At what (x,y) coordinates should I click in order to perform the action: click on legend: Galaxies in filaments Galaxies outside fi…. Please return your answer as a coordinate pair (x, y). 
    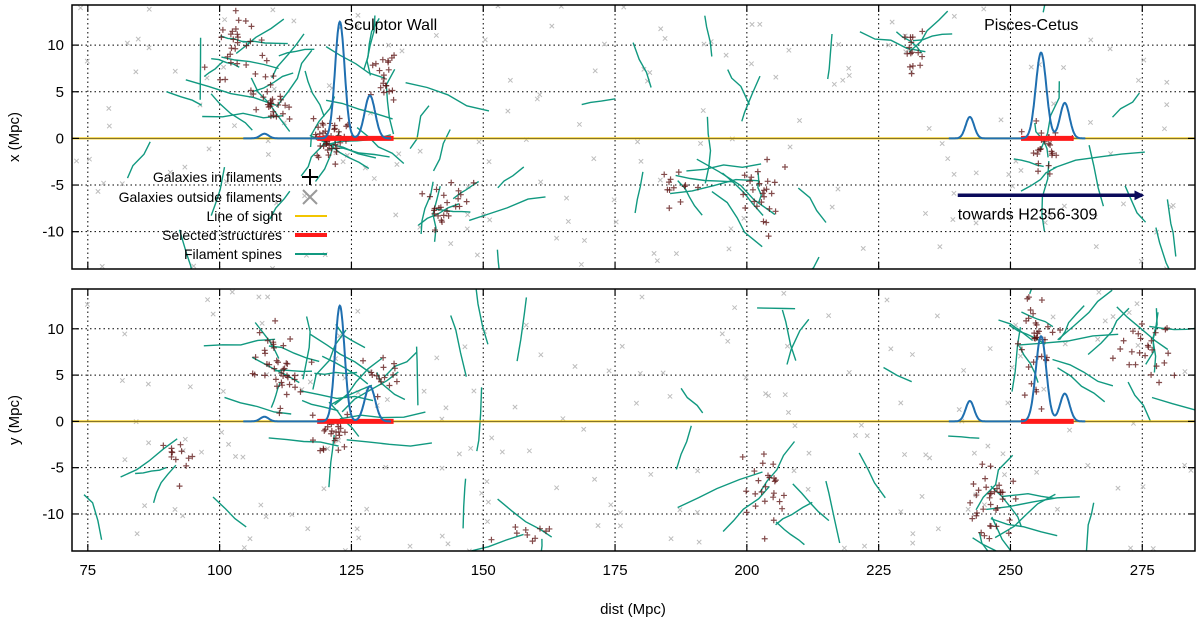
    Looking at the image, I should click on (223, 215).